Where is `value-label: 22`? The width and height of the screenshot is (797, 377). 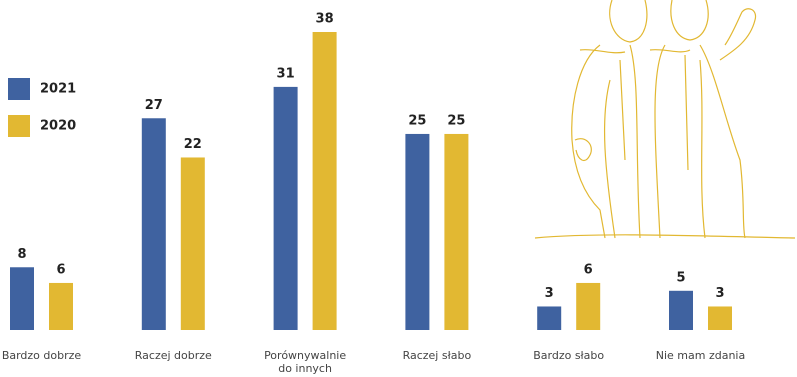
value-label: 22 is located at coordinates (193, 144).